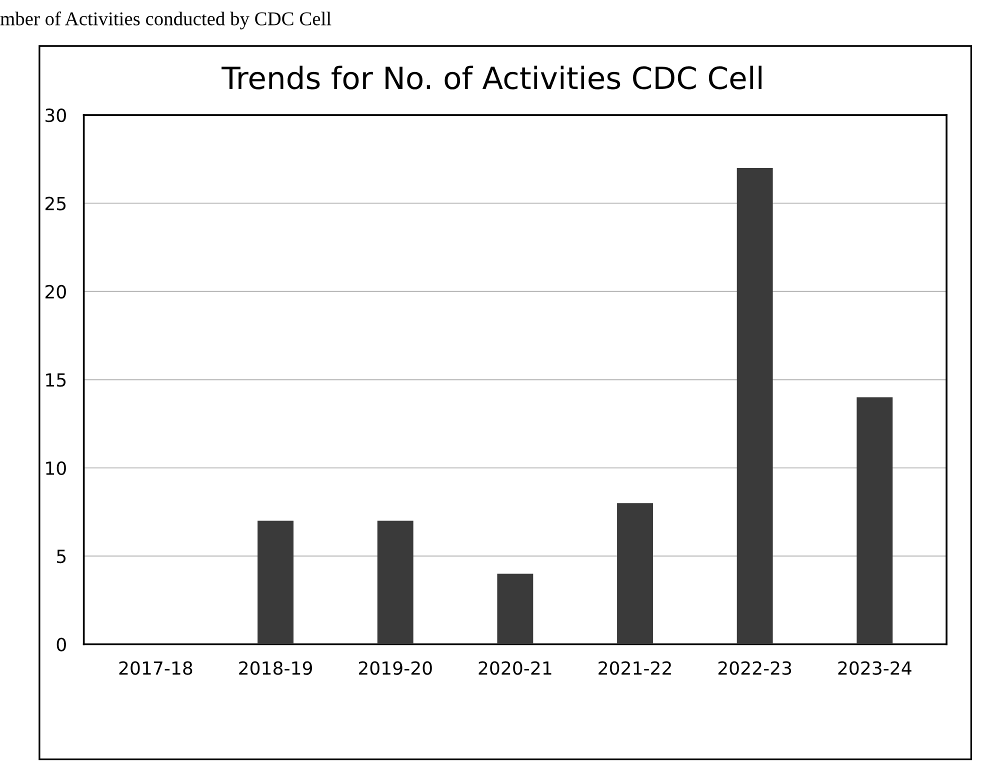  What do you see at coordinates (755, 668) in the screenshot?
I see `x-tick-label: 2022-23` at bounding box center [755, 668].